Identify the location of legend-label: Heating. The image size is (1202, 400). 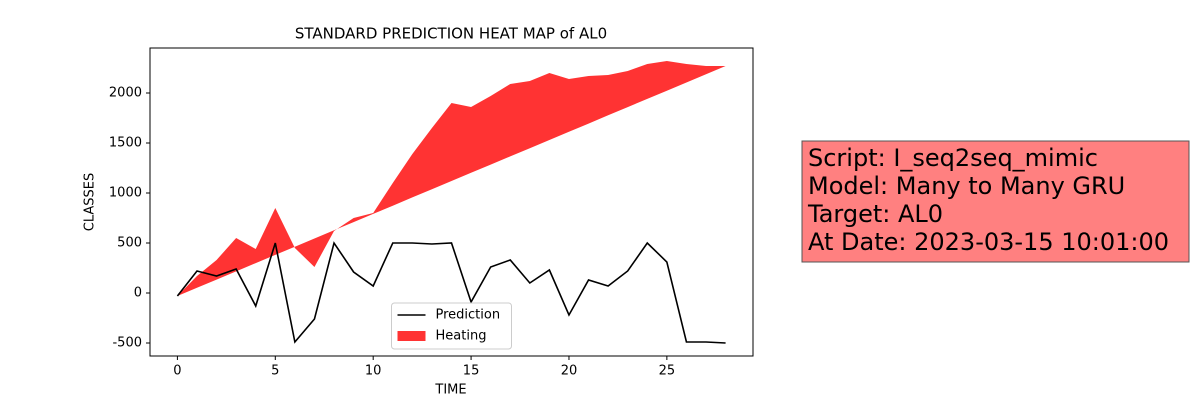
(461, 336).